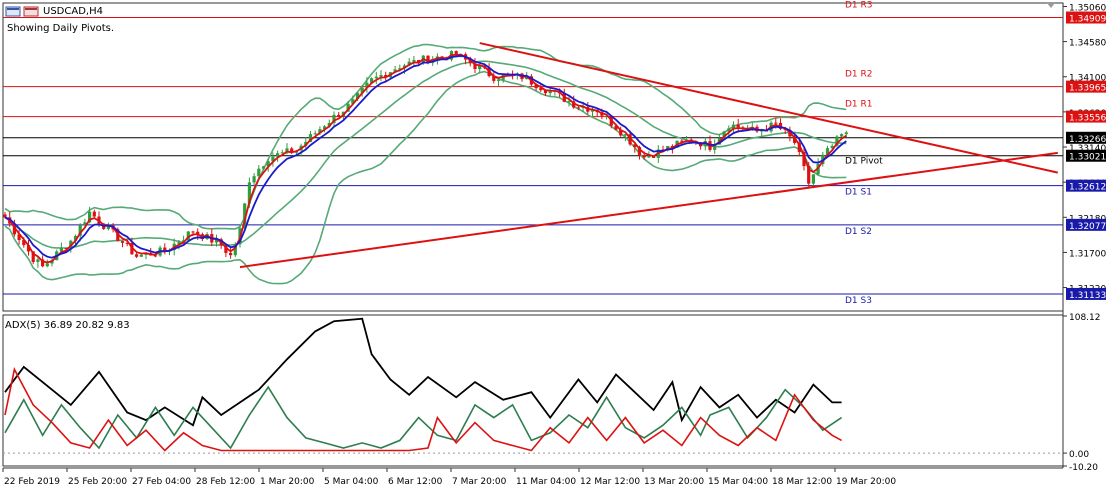 The height and width of the screenshot is (499, 1116). I want to click on symbol-label: USDCAD,H4, so click(73, 11).